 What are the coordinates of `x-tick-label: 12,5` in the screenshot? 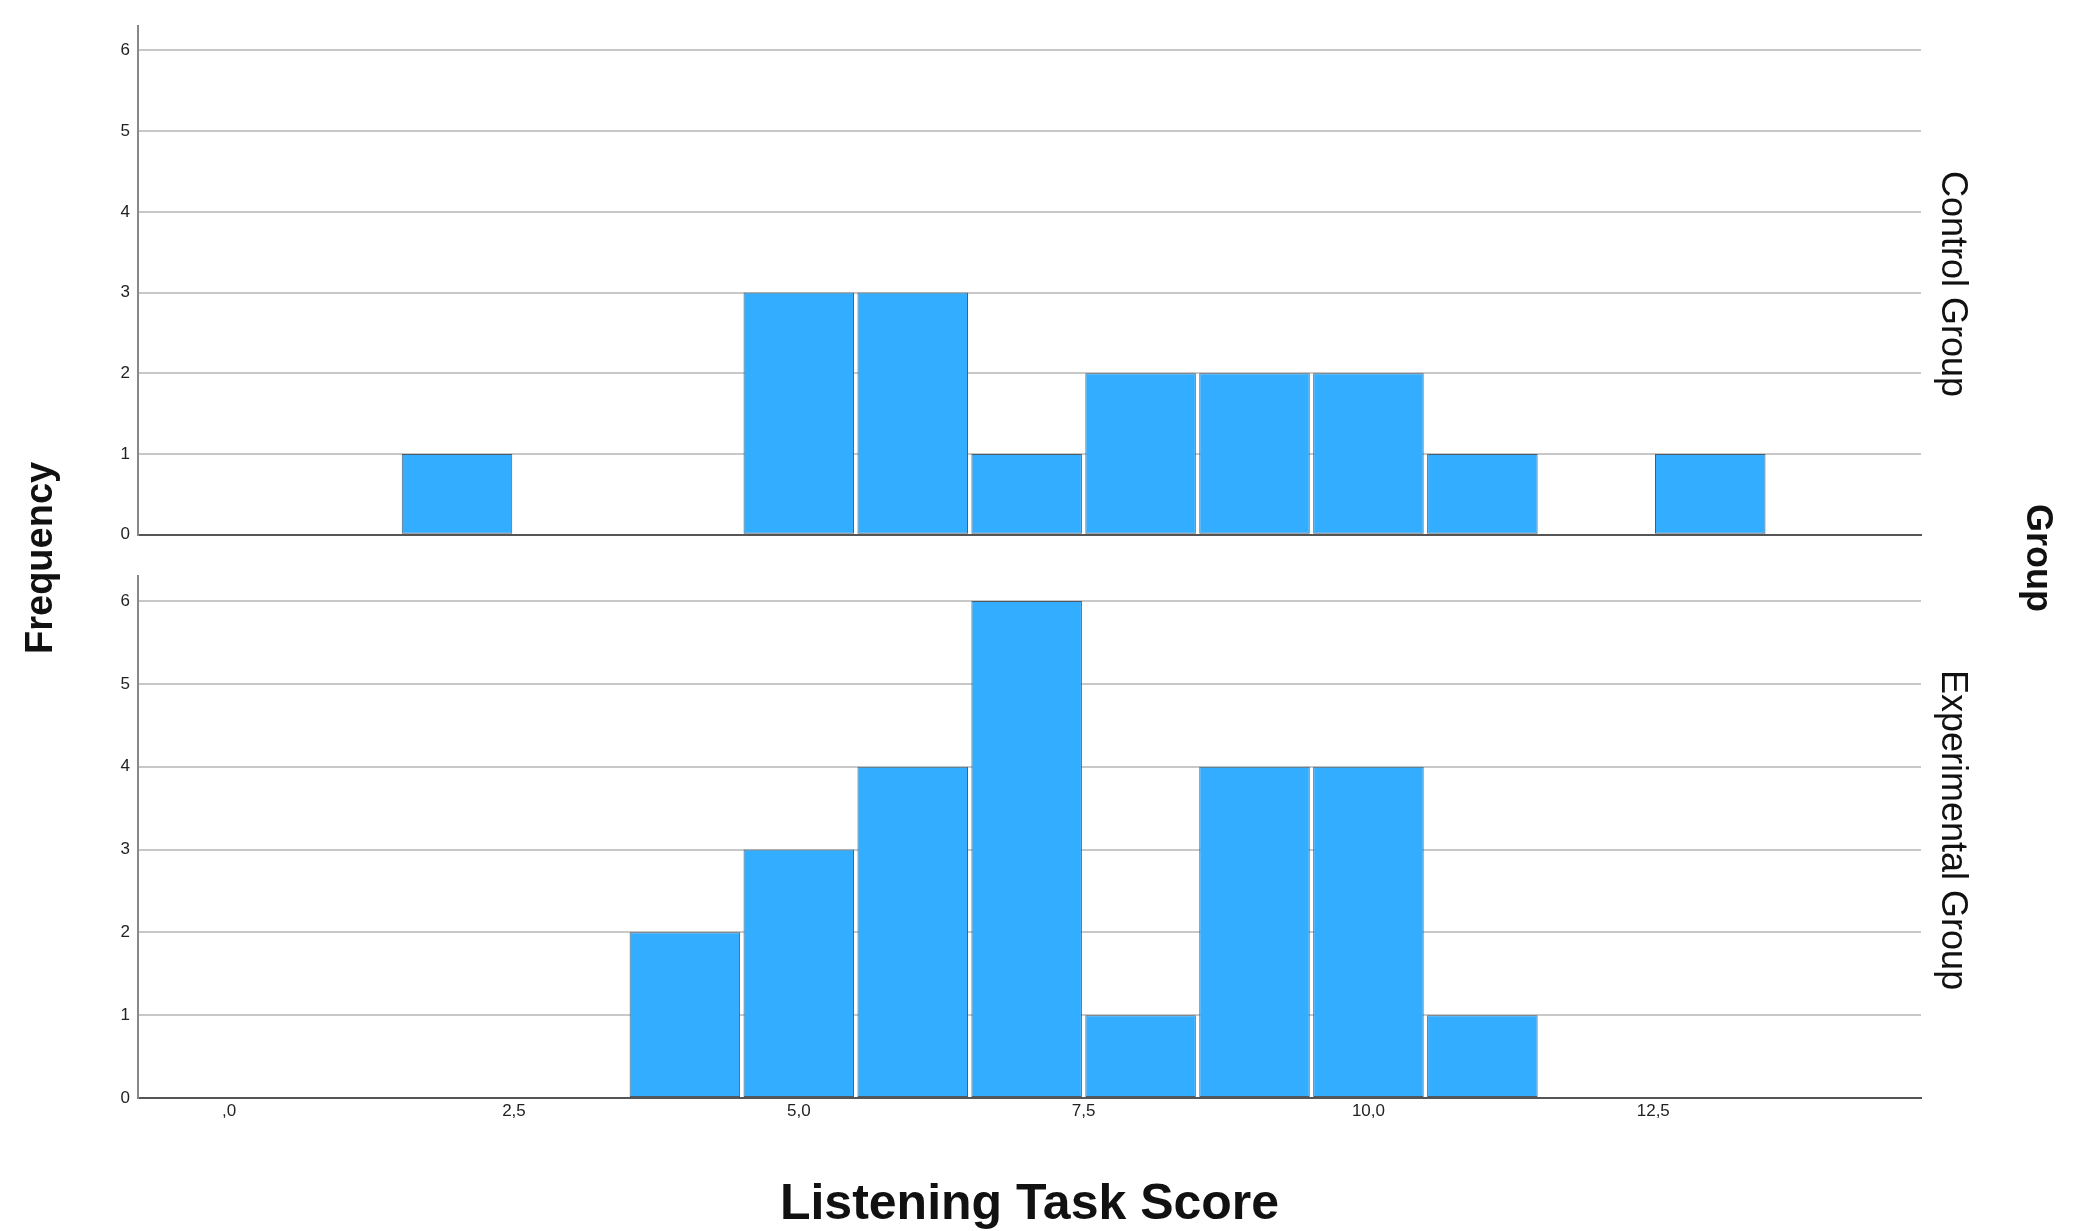 It's located at (1653, 1110).